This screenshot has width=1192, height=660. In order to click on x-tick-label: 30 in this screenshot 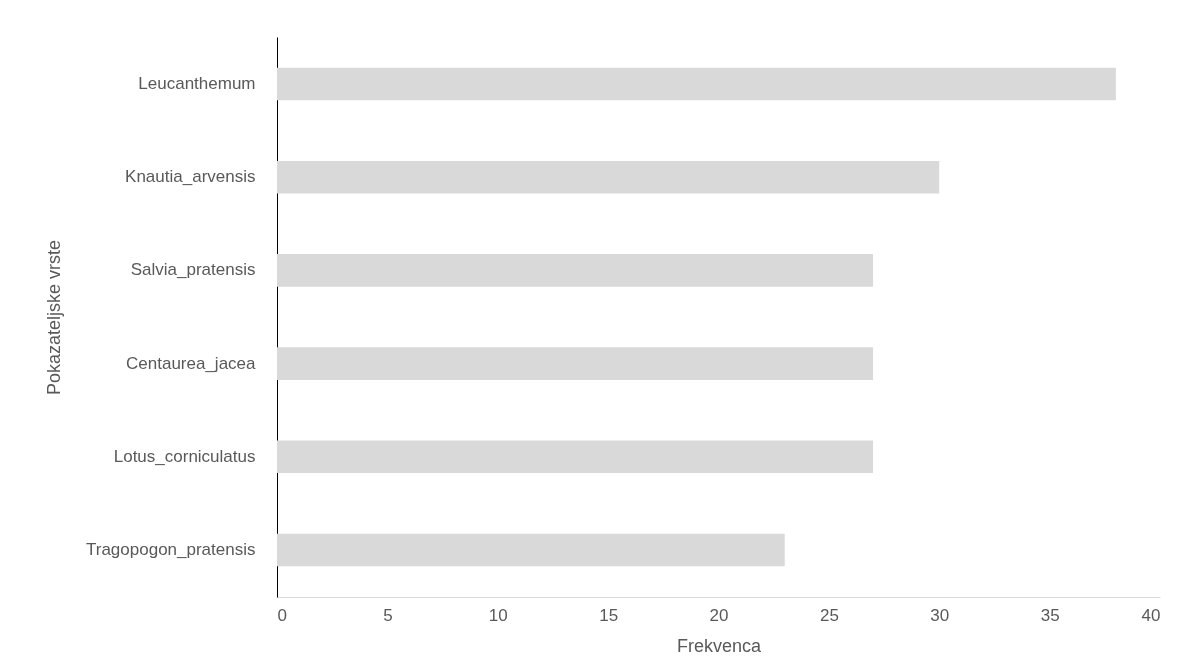, I will do `click(940, 615)`.